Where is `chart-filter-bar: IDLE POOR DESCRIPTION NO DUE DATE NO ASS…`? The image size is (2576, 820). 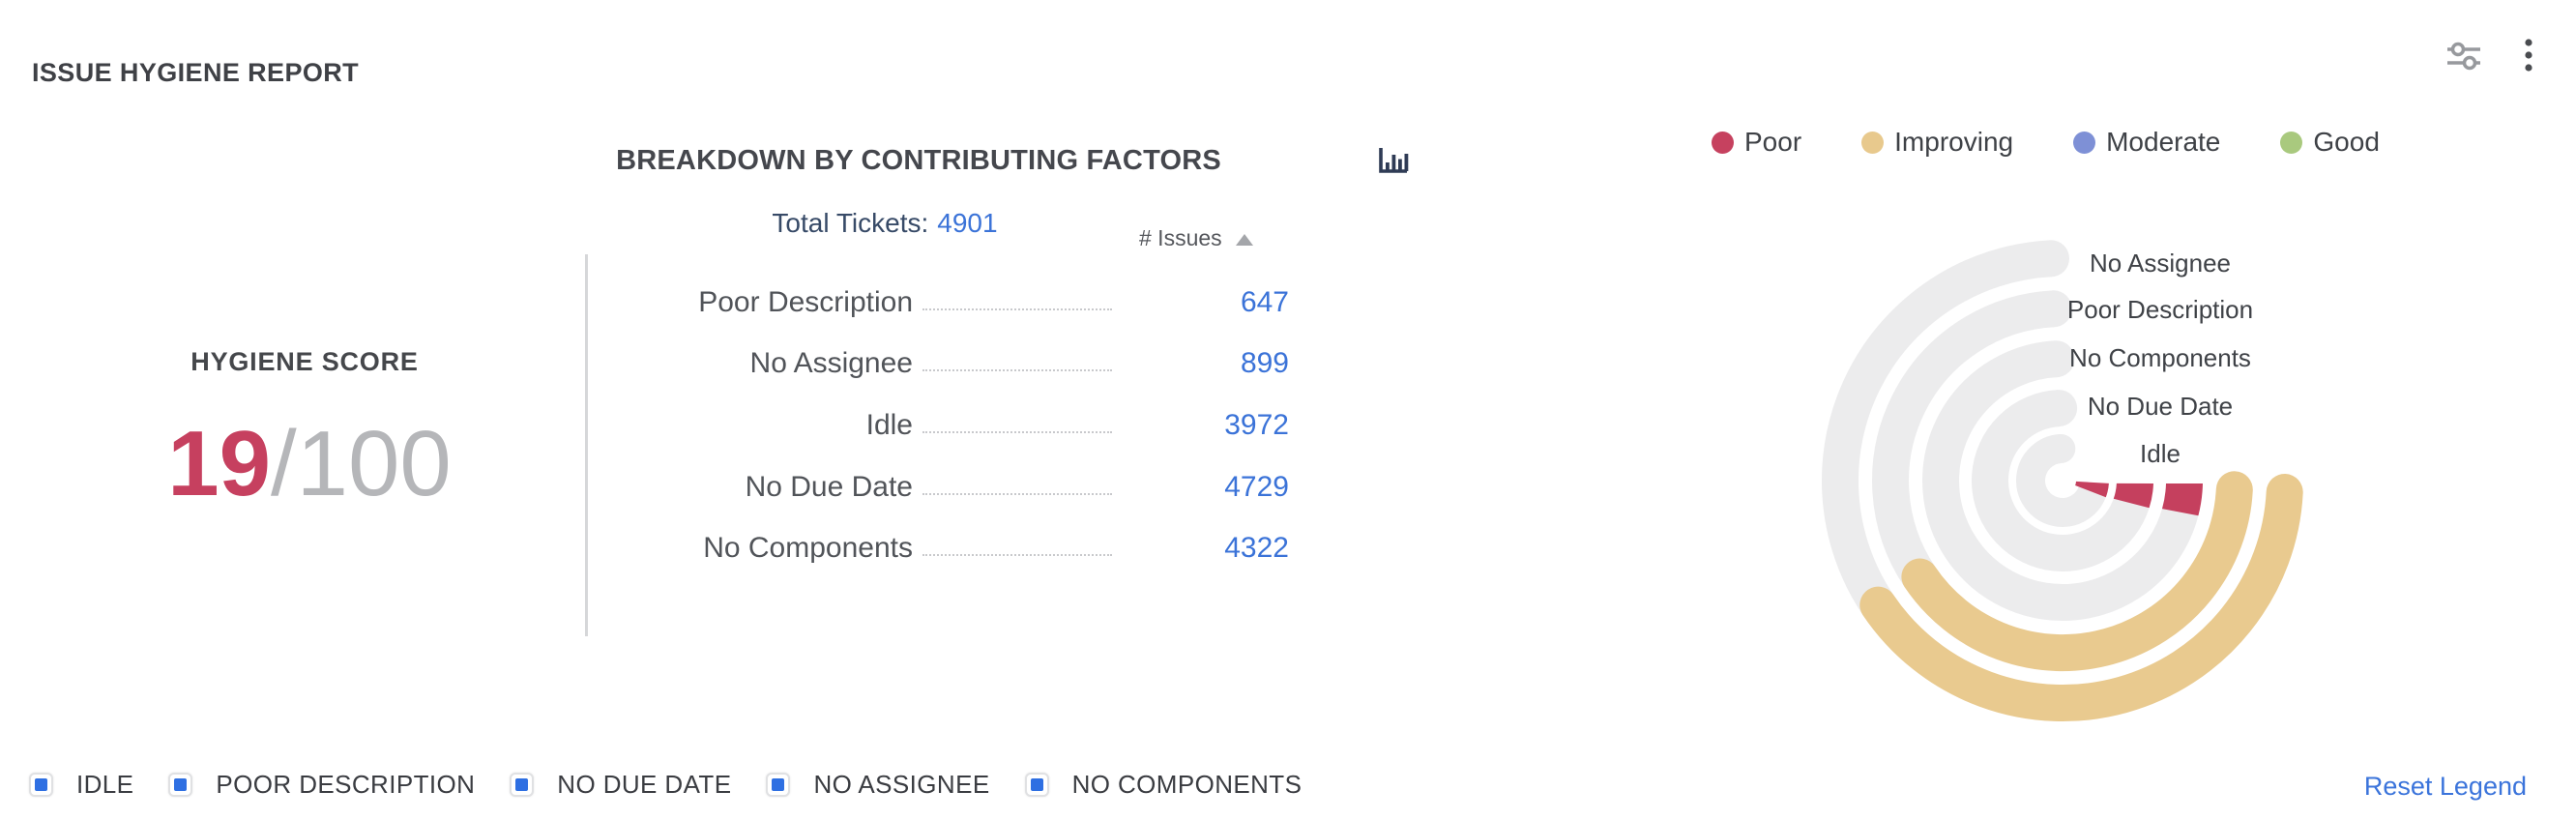 chart-filter-bar: IDLE POOR DESCRIPTION NO DUE DATE NO ASS… is located at coordinates (665, 785).